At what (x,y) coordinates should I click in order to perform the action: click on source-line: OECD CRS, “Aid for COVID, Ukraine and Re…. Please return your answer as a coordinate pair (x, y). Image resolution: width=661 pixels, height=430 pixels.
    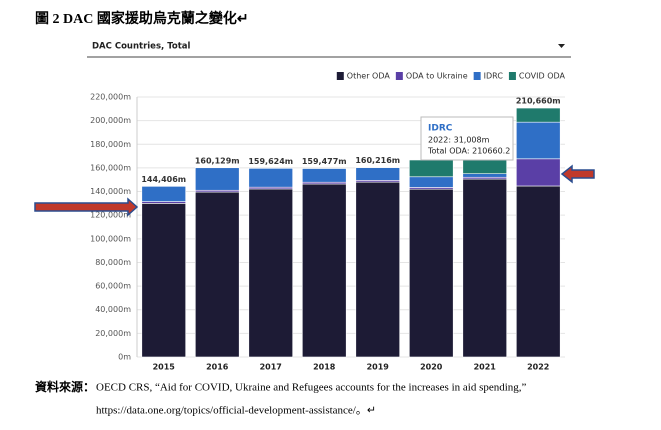
    Looking at the image, I should click on (311, 388).